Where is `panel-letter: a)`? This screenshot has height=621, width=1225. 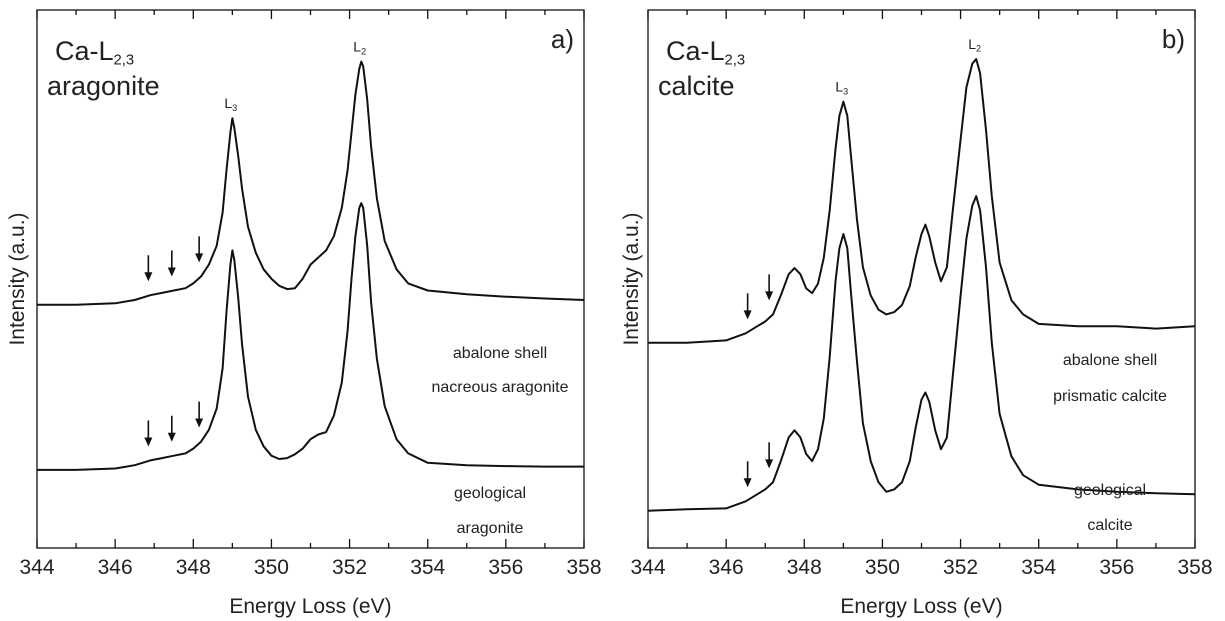 panel-letter: a) is located at coordinates (562, 39).